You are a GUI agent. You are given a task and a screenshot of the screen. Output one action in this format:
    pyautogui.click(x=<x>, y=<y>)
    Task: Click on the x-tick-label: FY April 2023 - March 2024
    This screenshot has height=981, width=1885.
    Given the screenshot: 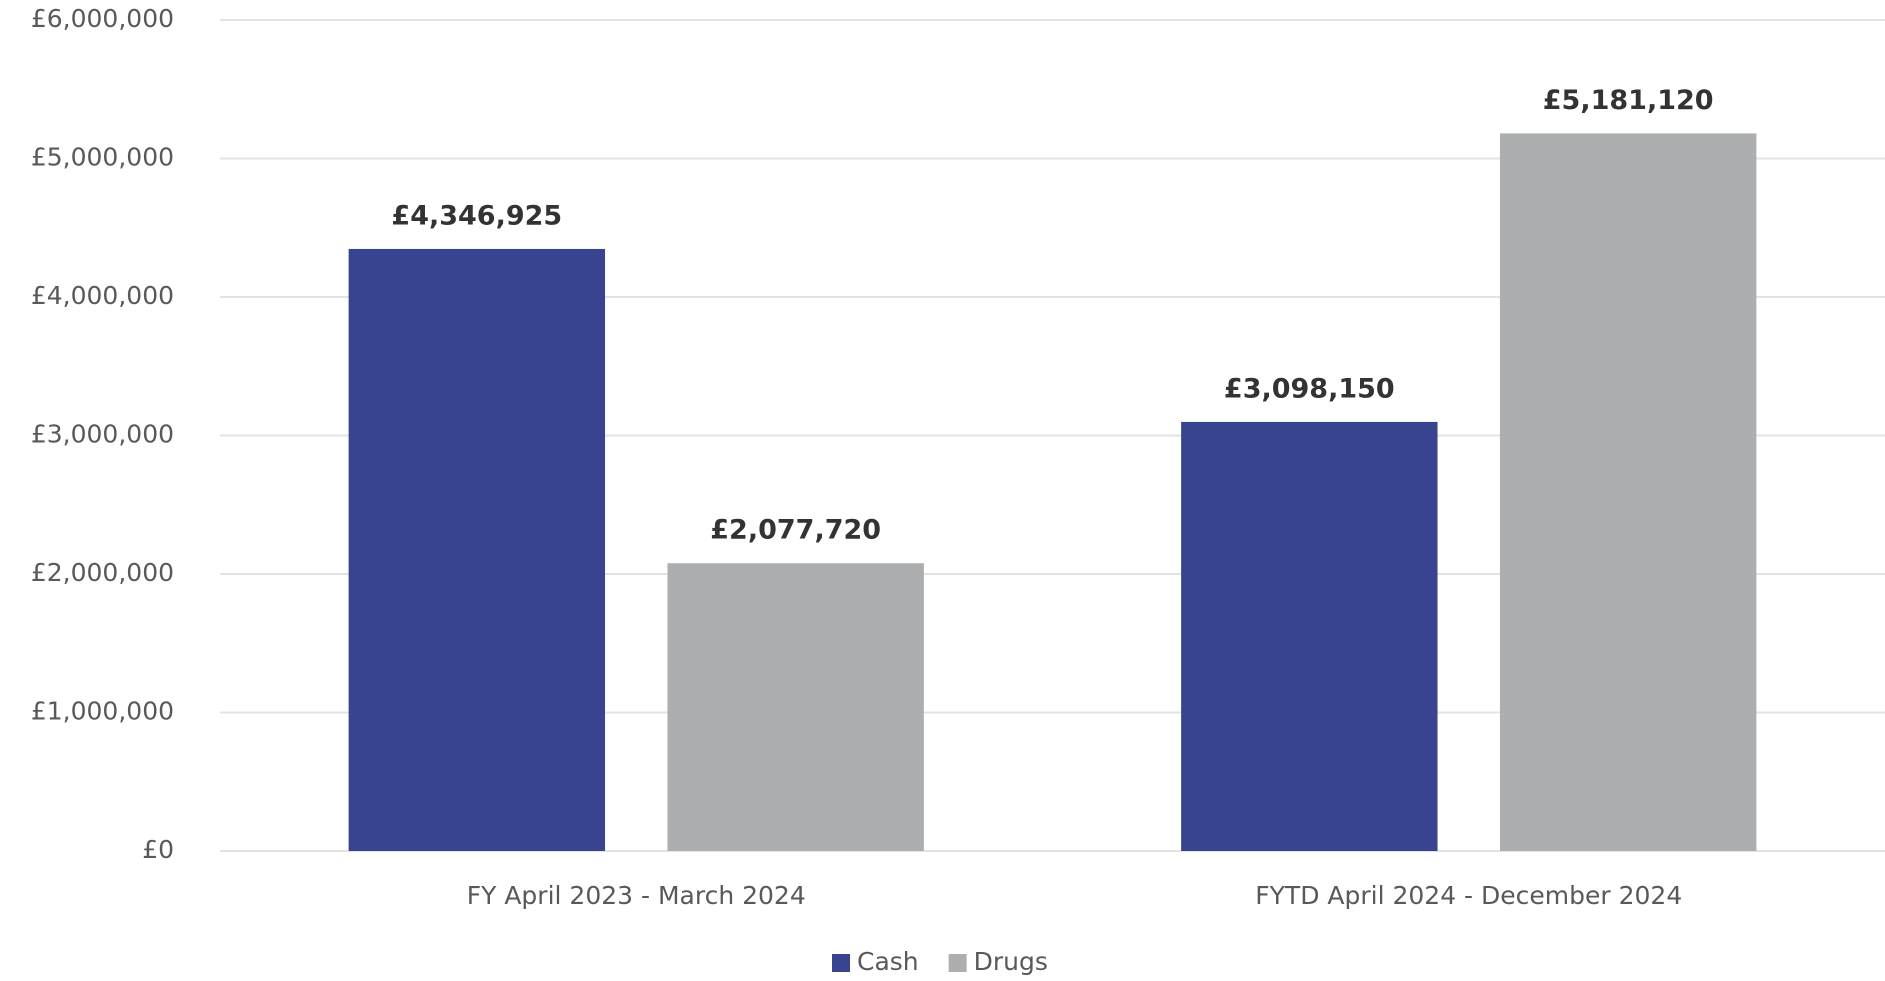 What is the action you would take?
    pyautogui.click(x=636, y=895)
    